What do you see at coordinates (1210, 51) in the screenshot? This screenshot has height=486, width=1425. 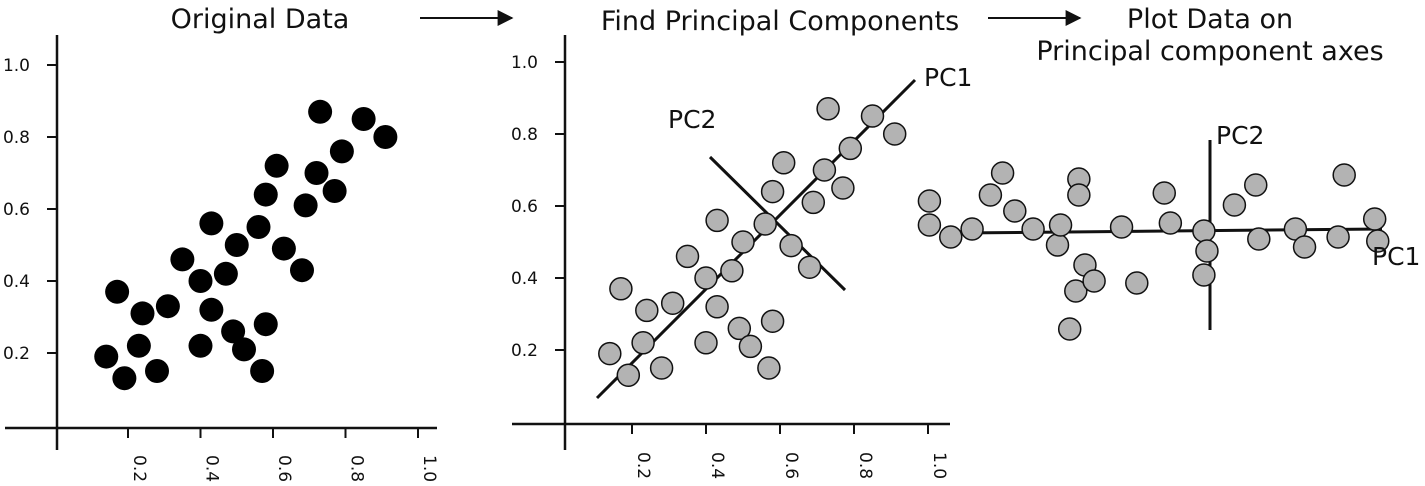 I see `title-plot-line-2: Principal component axes` at bounding box center [1210, 51].